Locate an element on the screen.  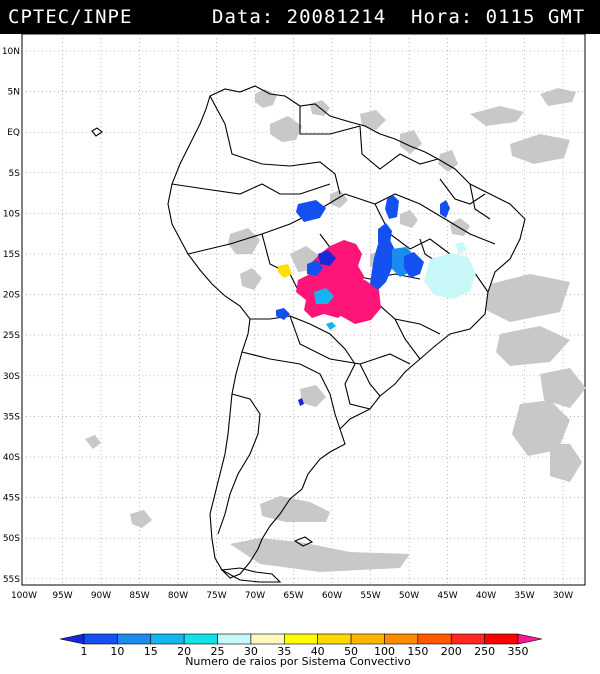
falkland-islands is located at coordinates (303, 541).